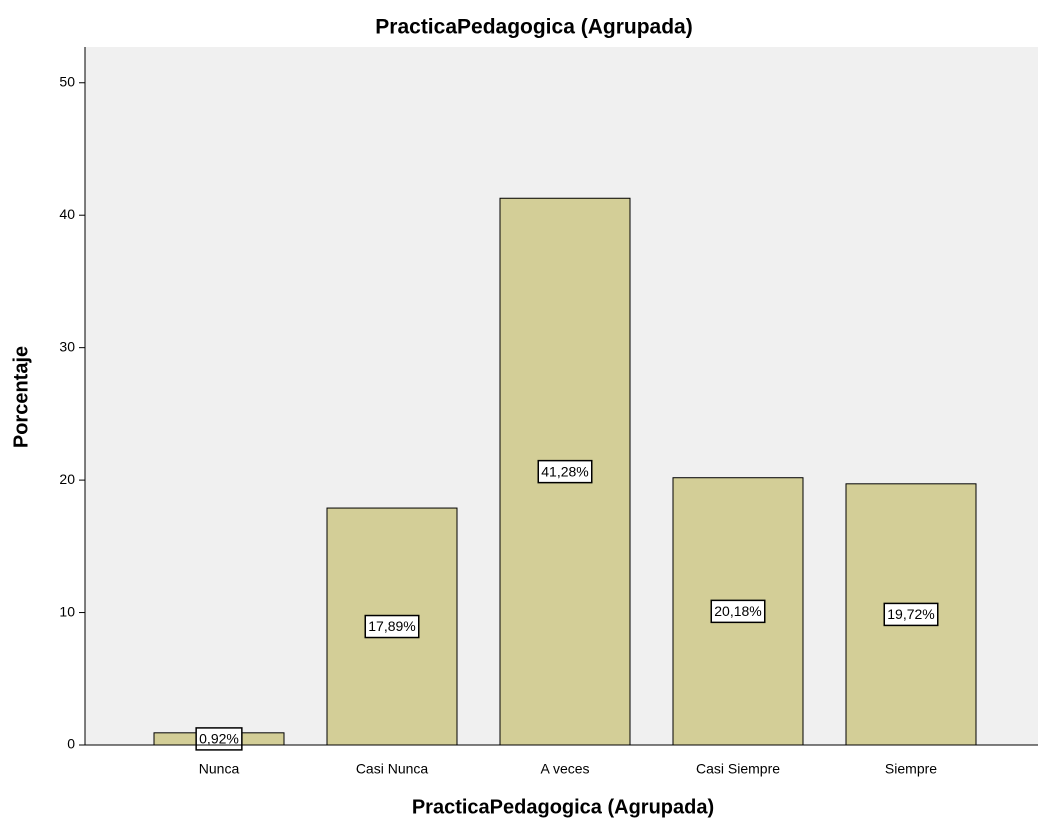 The width and height of the screenshot is (1039, 826). Describe the element at coordinates (71, 744) in the screenshot. I see `y-tick-label: 0` at that location.